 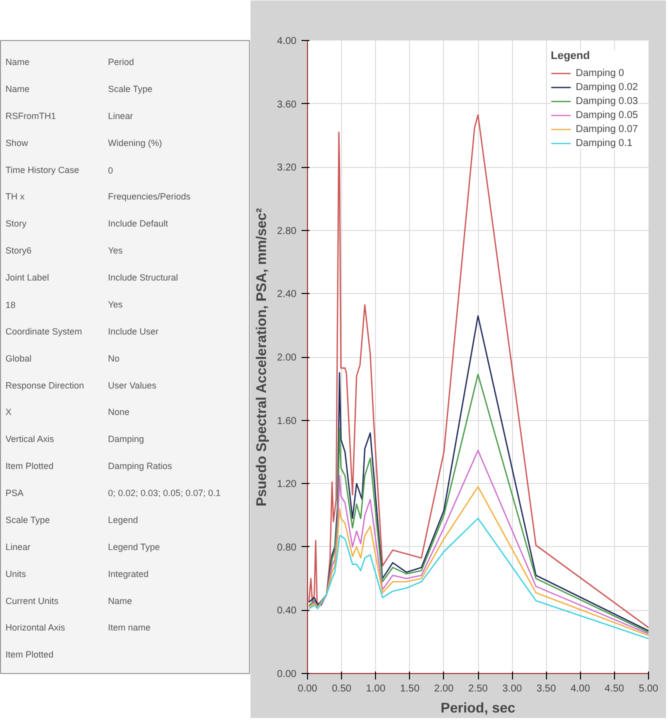 I want to click on text: Units, so click(x=16, y=573).